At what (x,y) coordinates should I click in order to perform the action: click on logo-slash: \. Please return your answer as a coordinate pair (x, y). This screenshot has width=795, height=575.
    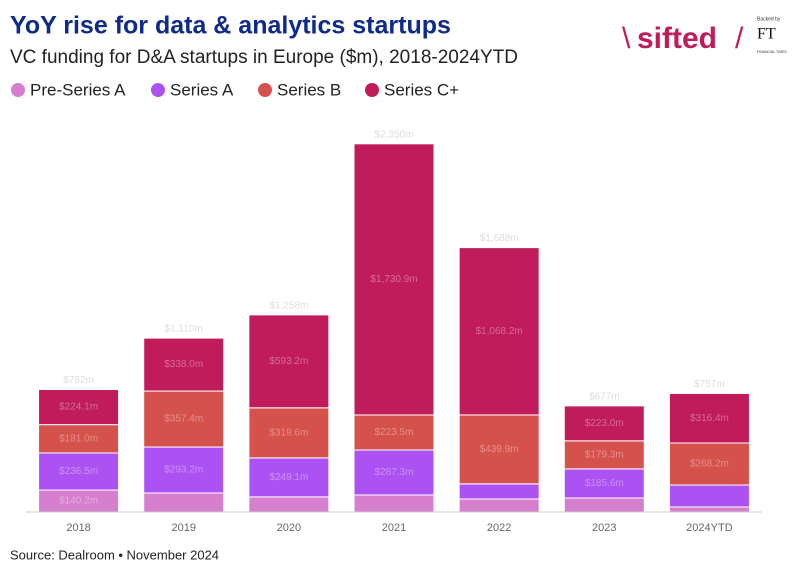
    Looking at the image, I should click on (626, 38).